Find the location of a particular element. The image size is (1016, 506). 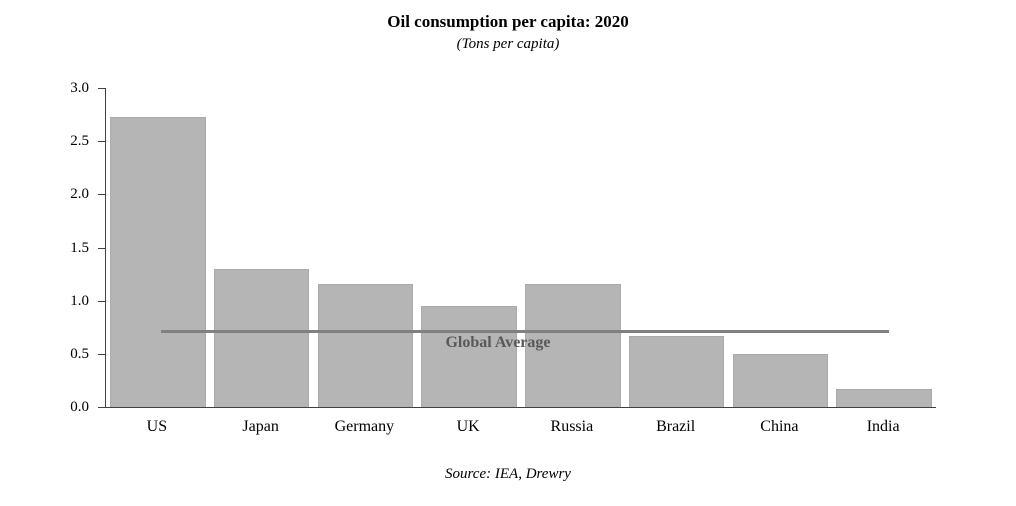

bar-slot-india is located at coordinates (884, 247).